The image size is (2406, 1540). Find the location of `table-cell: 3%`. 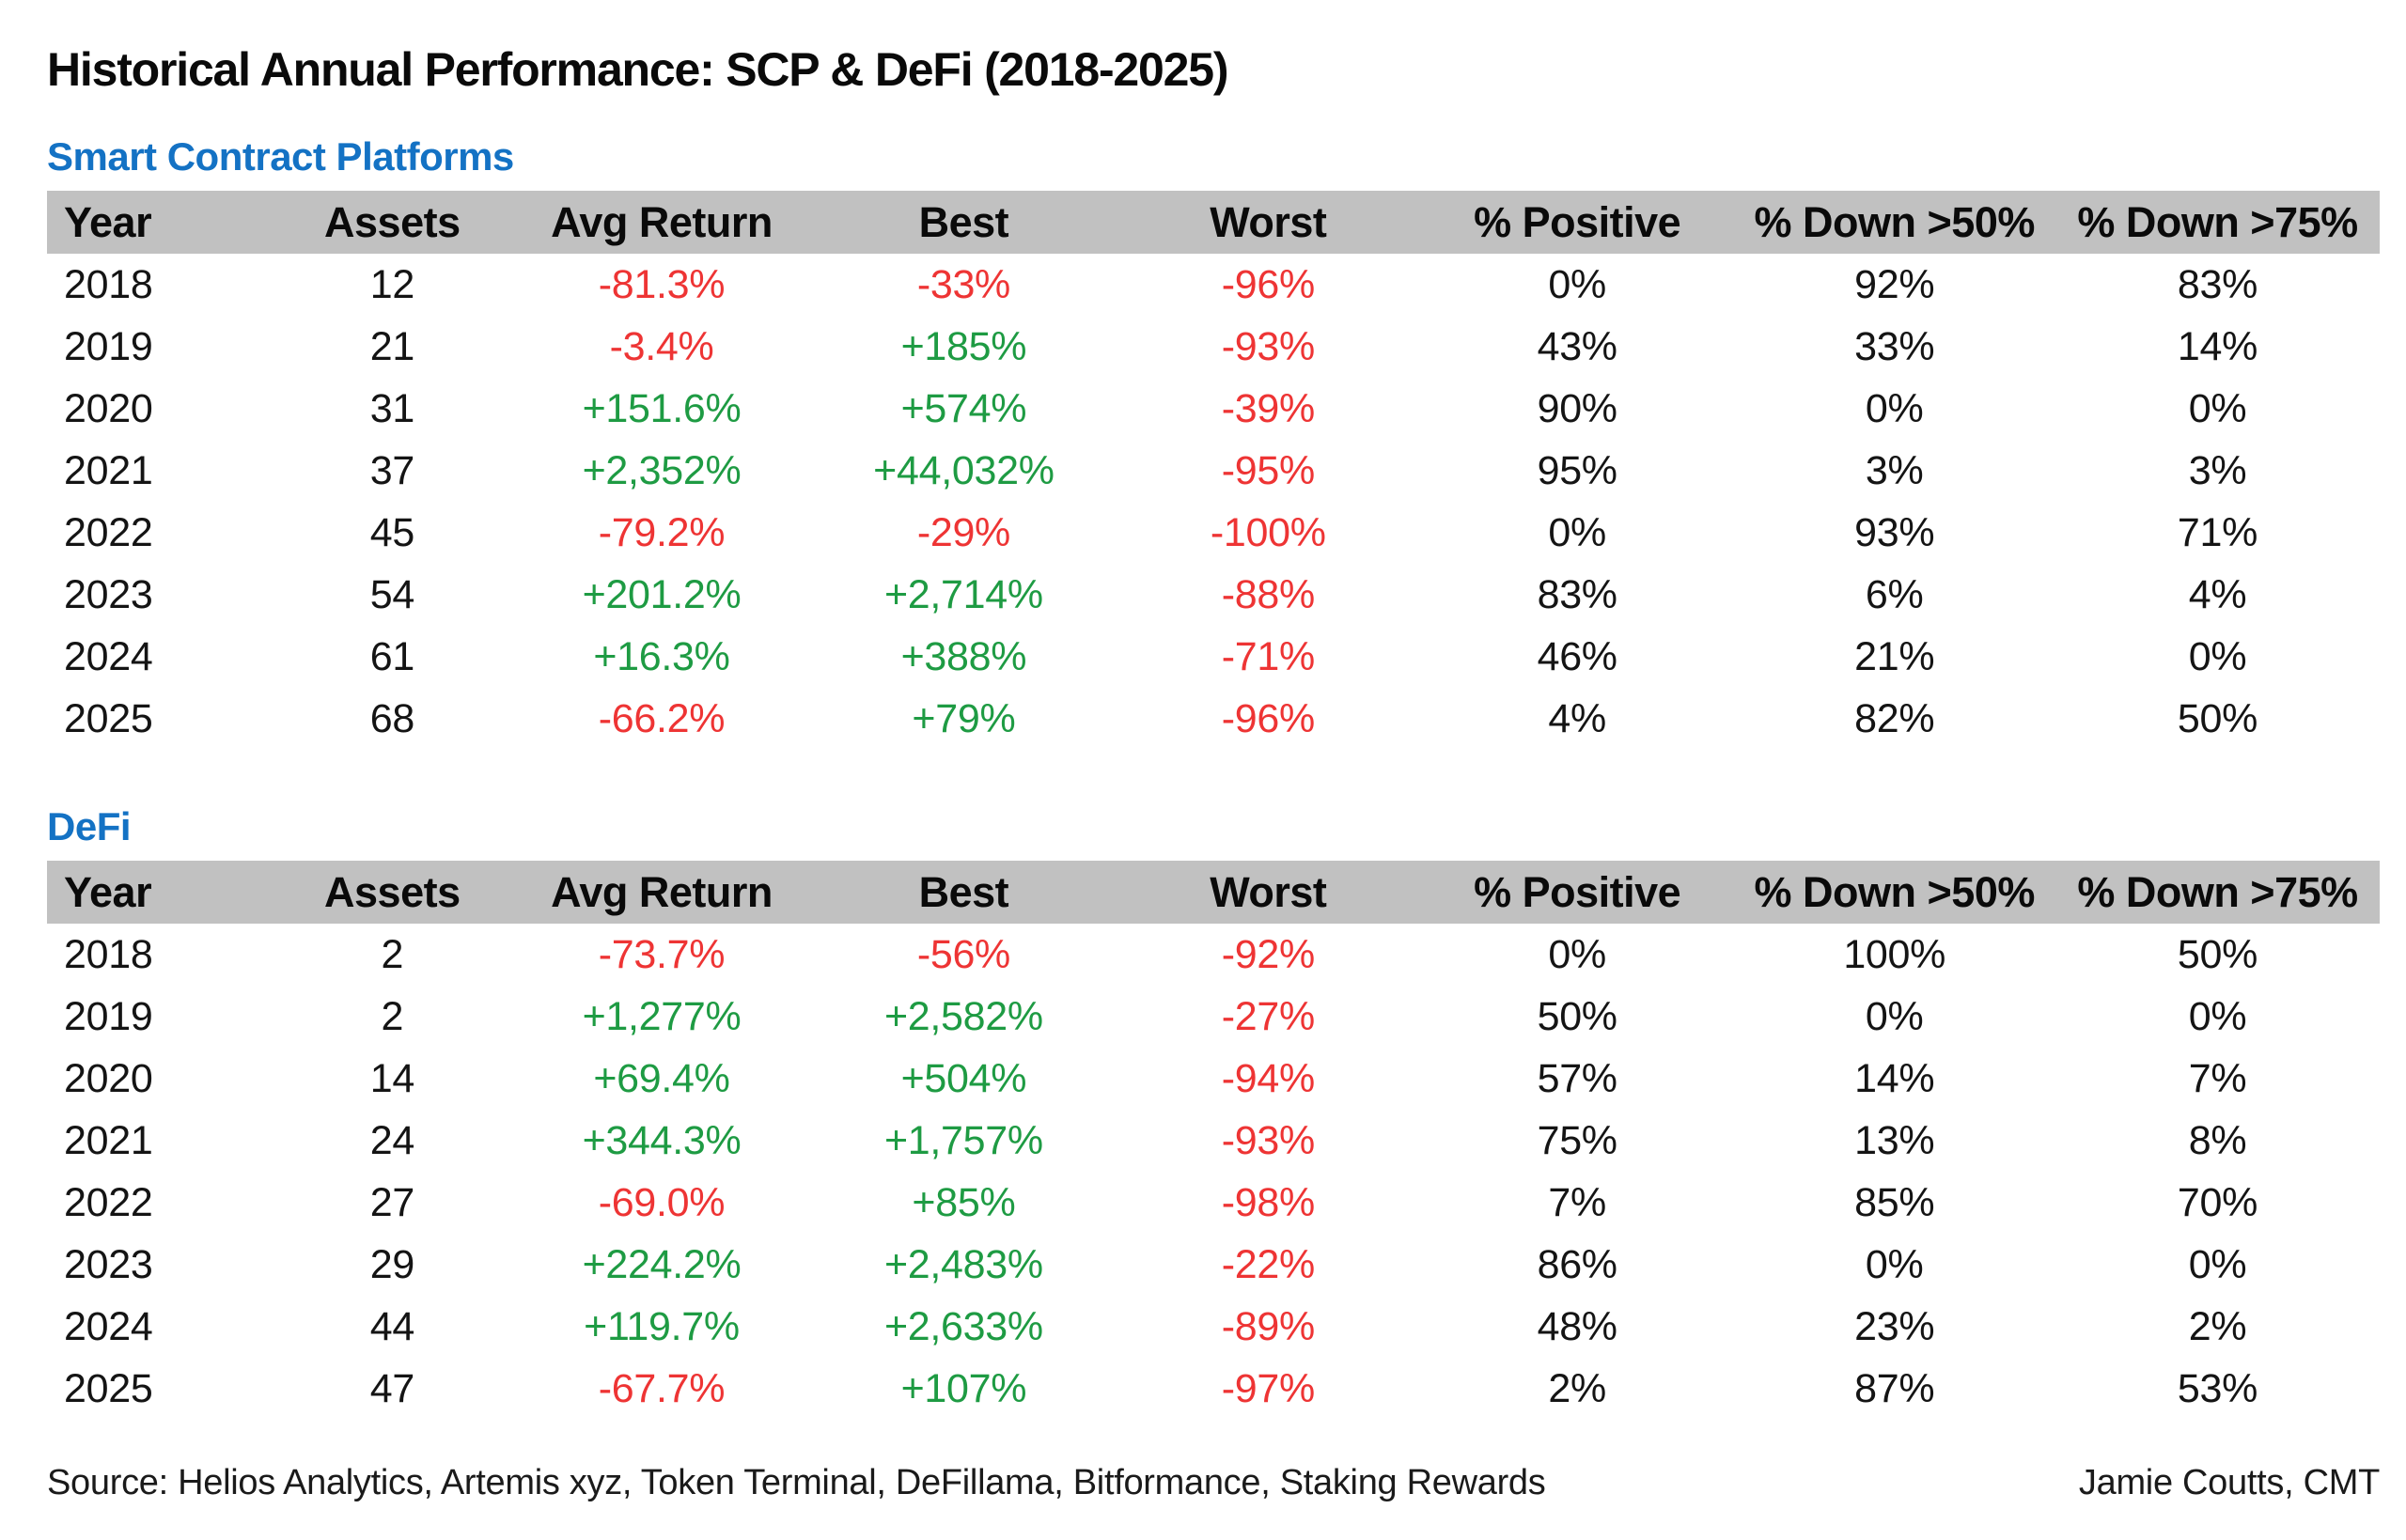

table-cell: 3% is located at coordinates (2217, 470).